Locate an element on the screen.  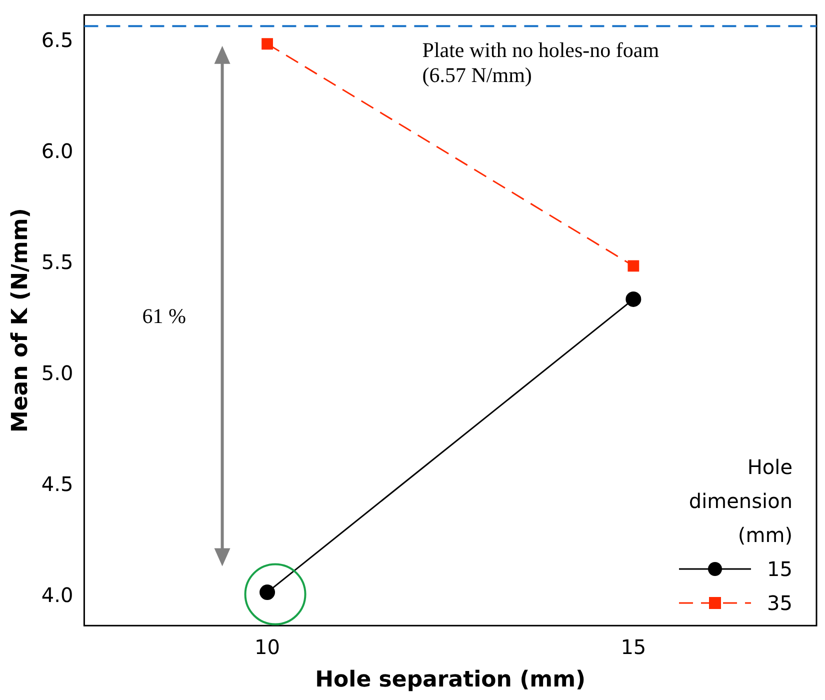
ref-line-label: Plate with no holes-no foam (6.57 N/mm) is located at coordinates (541, 63).